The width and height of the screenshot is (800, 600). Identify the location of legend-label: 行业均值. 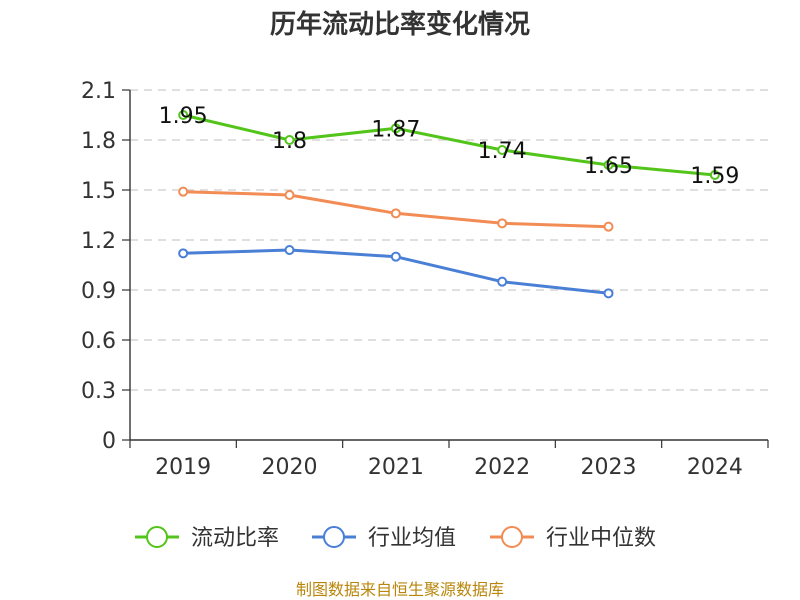
(412, 538).